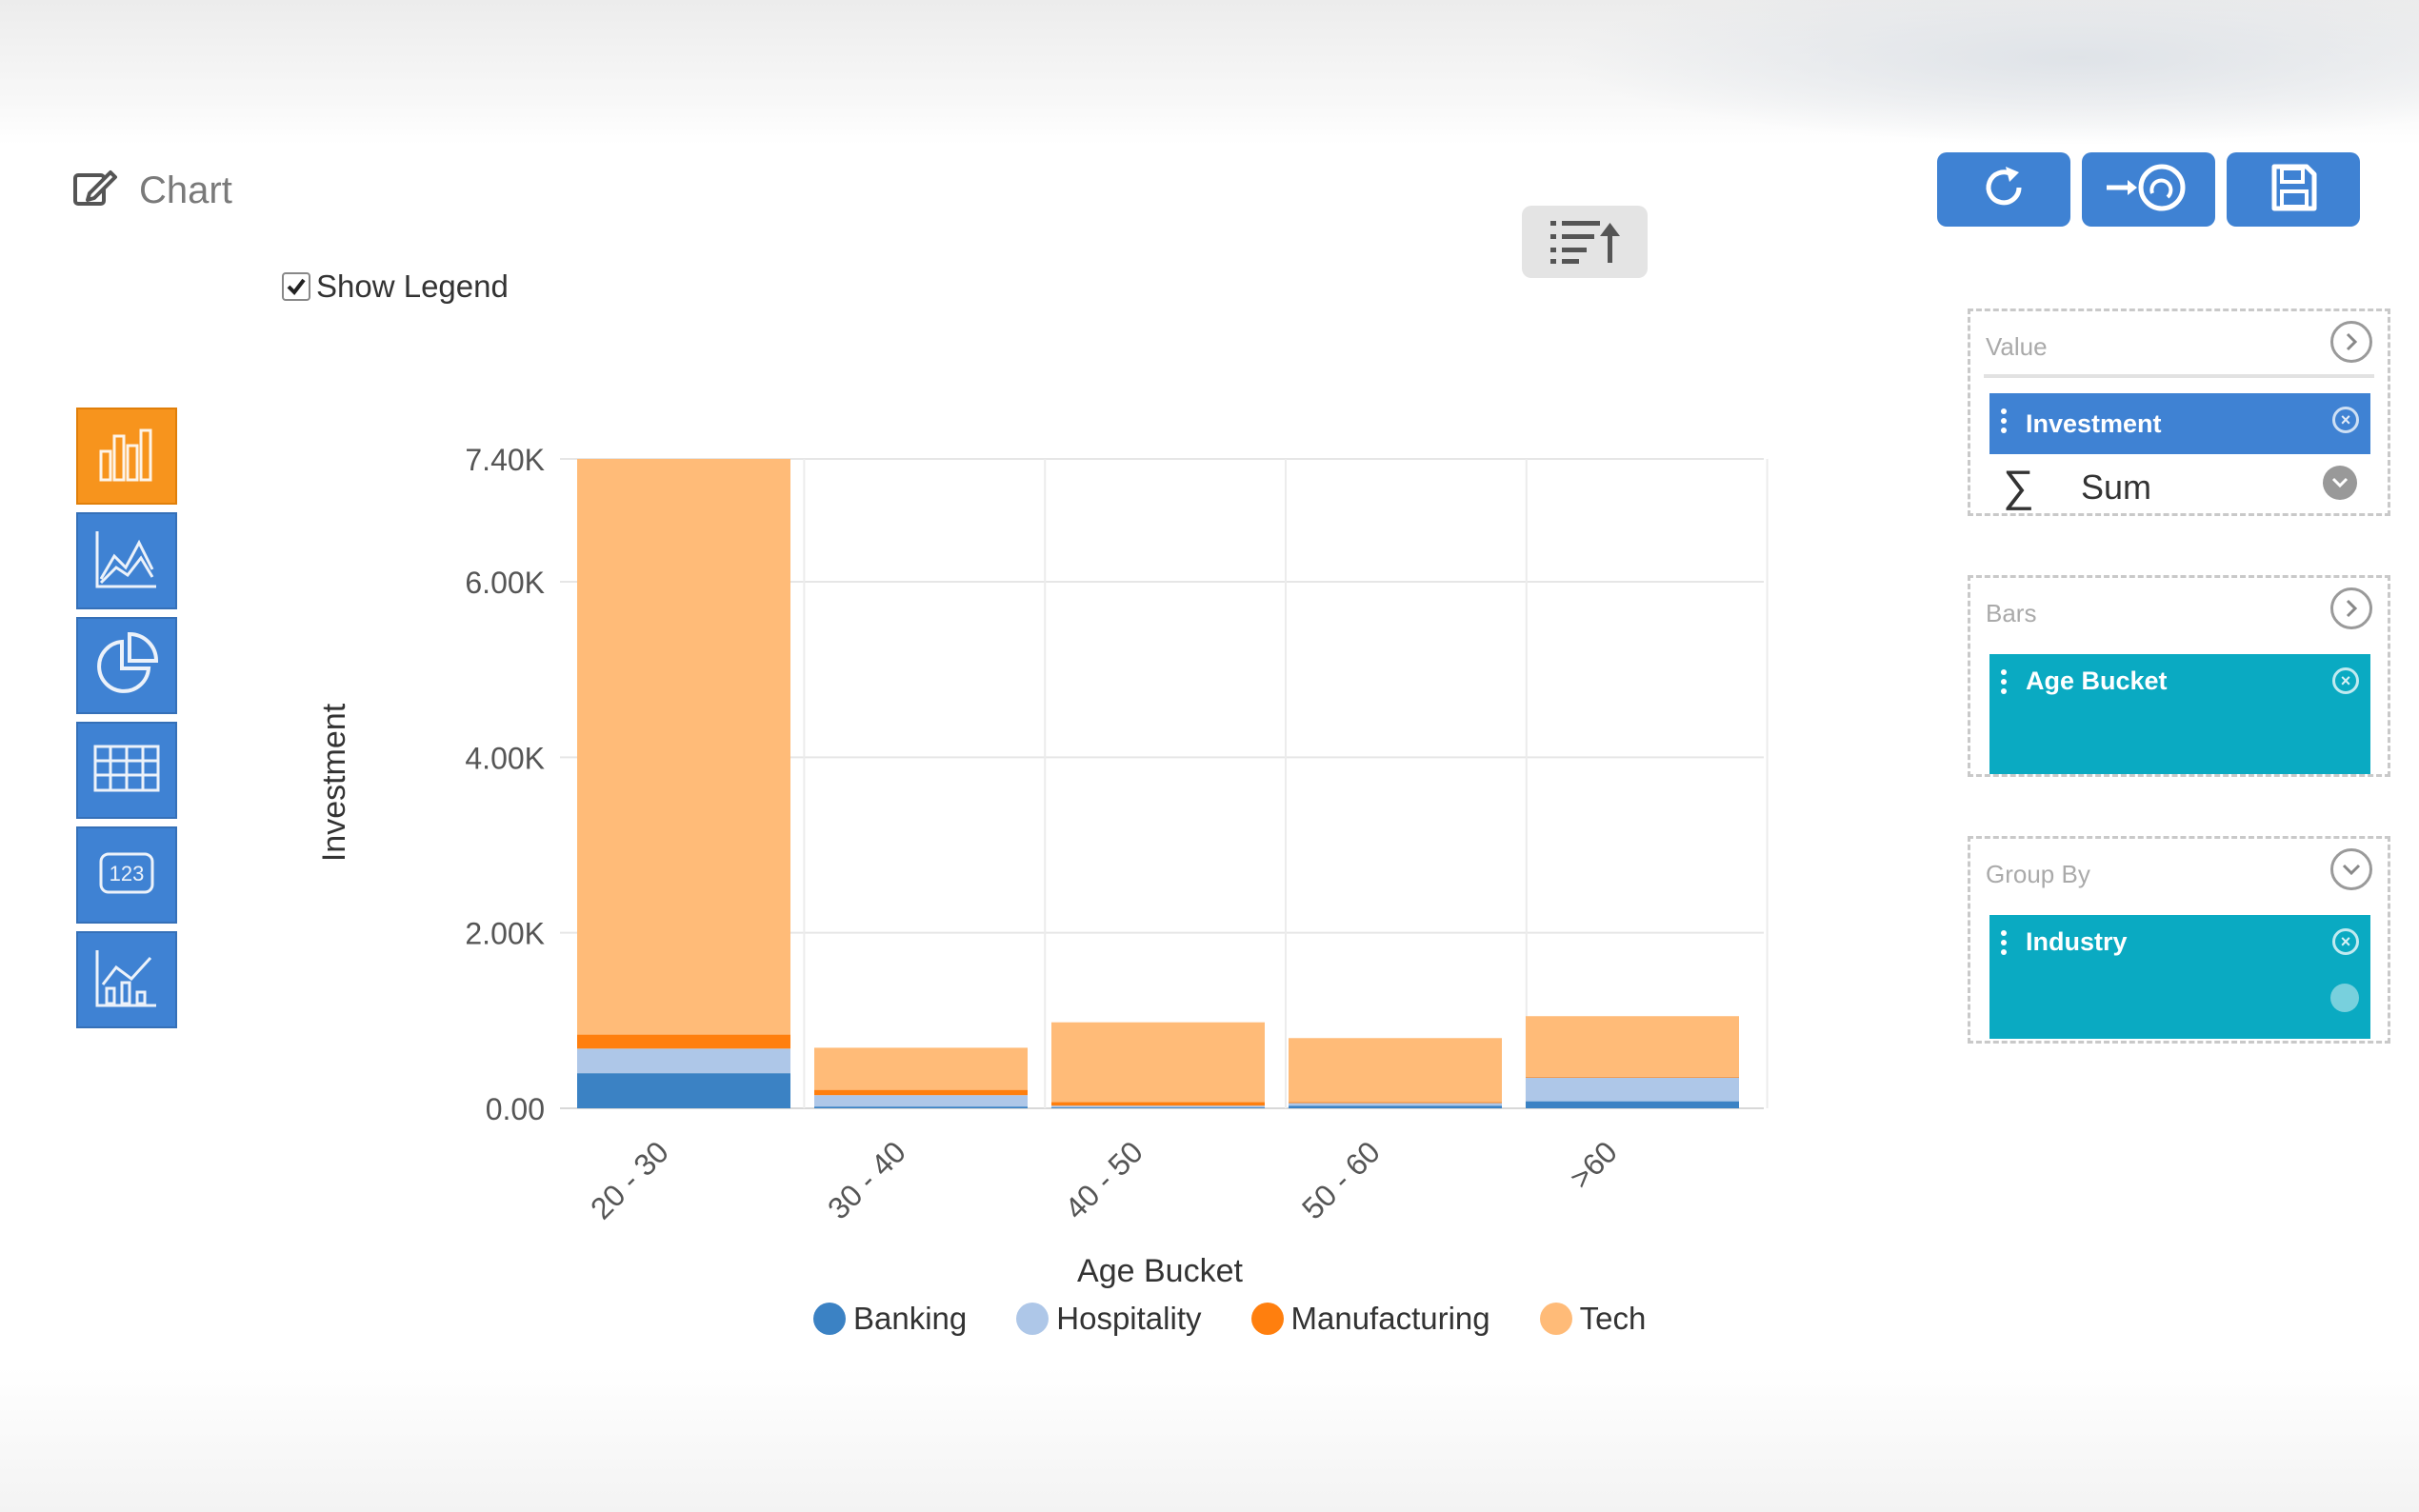  Describe the element at coordinates (2179, 376) in the screenshot. I see `panel-divider` at that location.